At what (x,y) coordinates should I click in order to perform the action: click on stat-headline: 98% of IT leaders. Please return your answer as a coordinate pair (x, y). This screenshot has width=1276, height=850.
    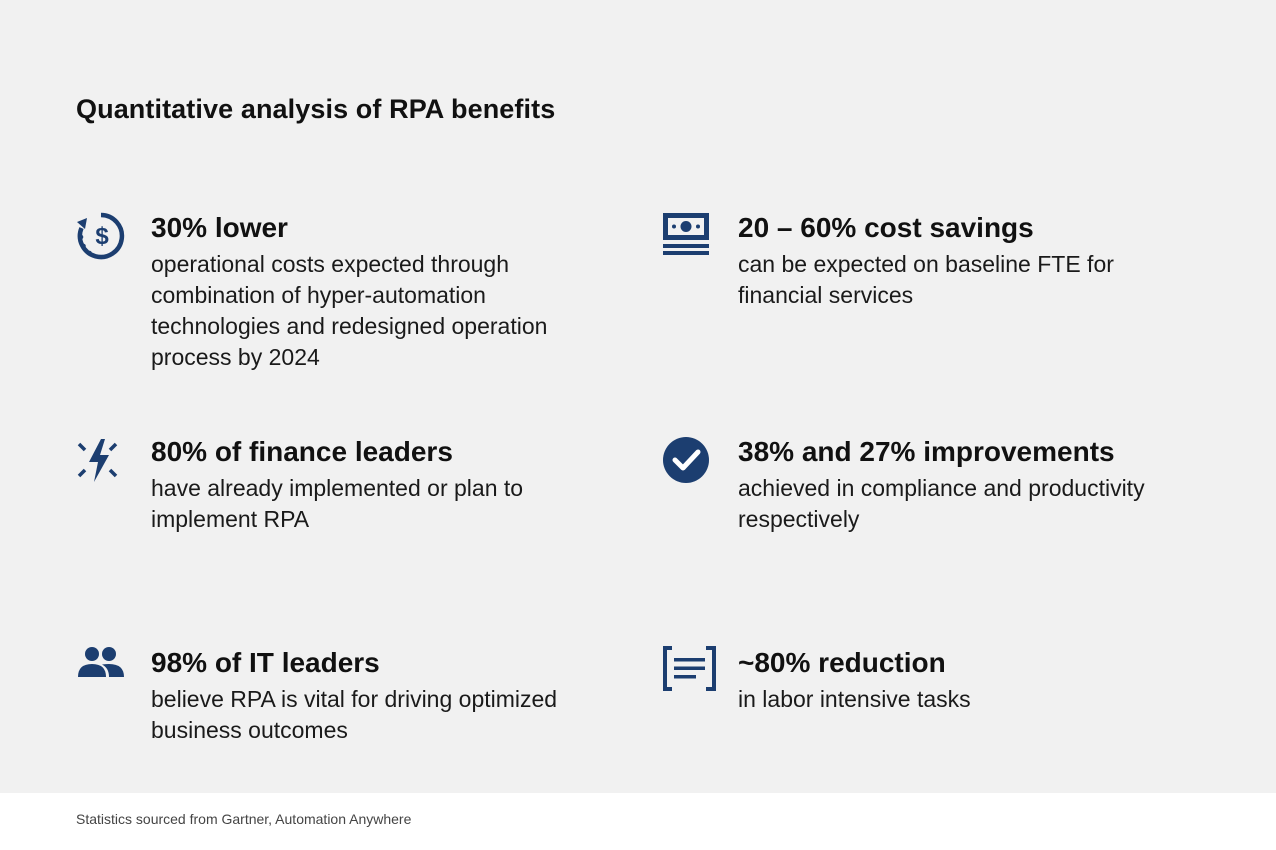
    Looking at the image, I should click on (265, 662).